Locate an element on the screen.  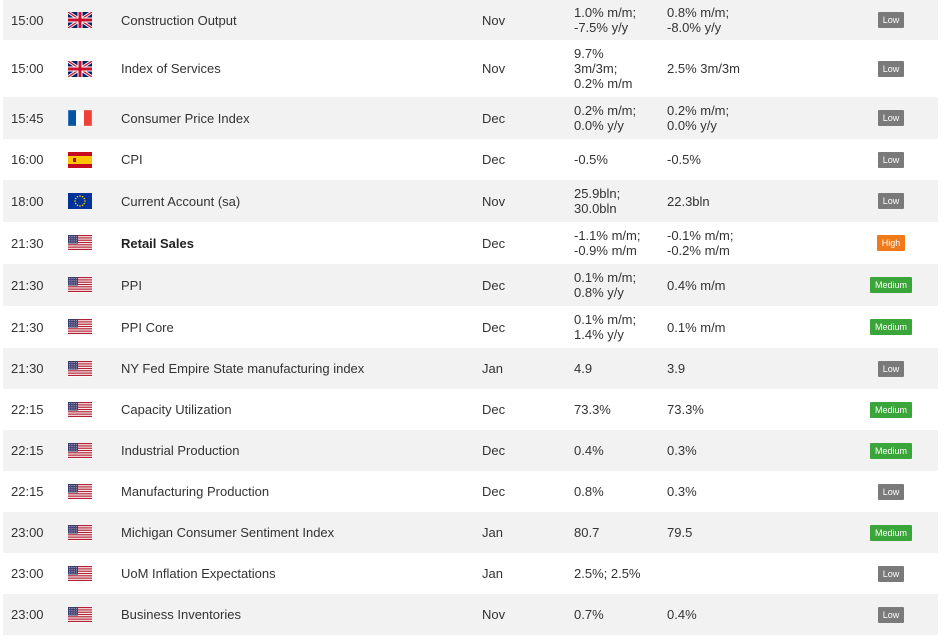
event-name: PPI is located at coordinates (131, 285).